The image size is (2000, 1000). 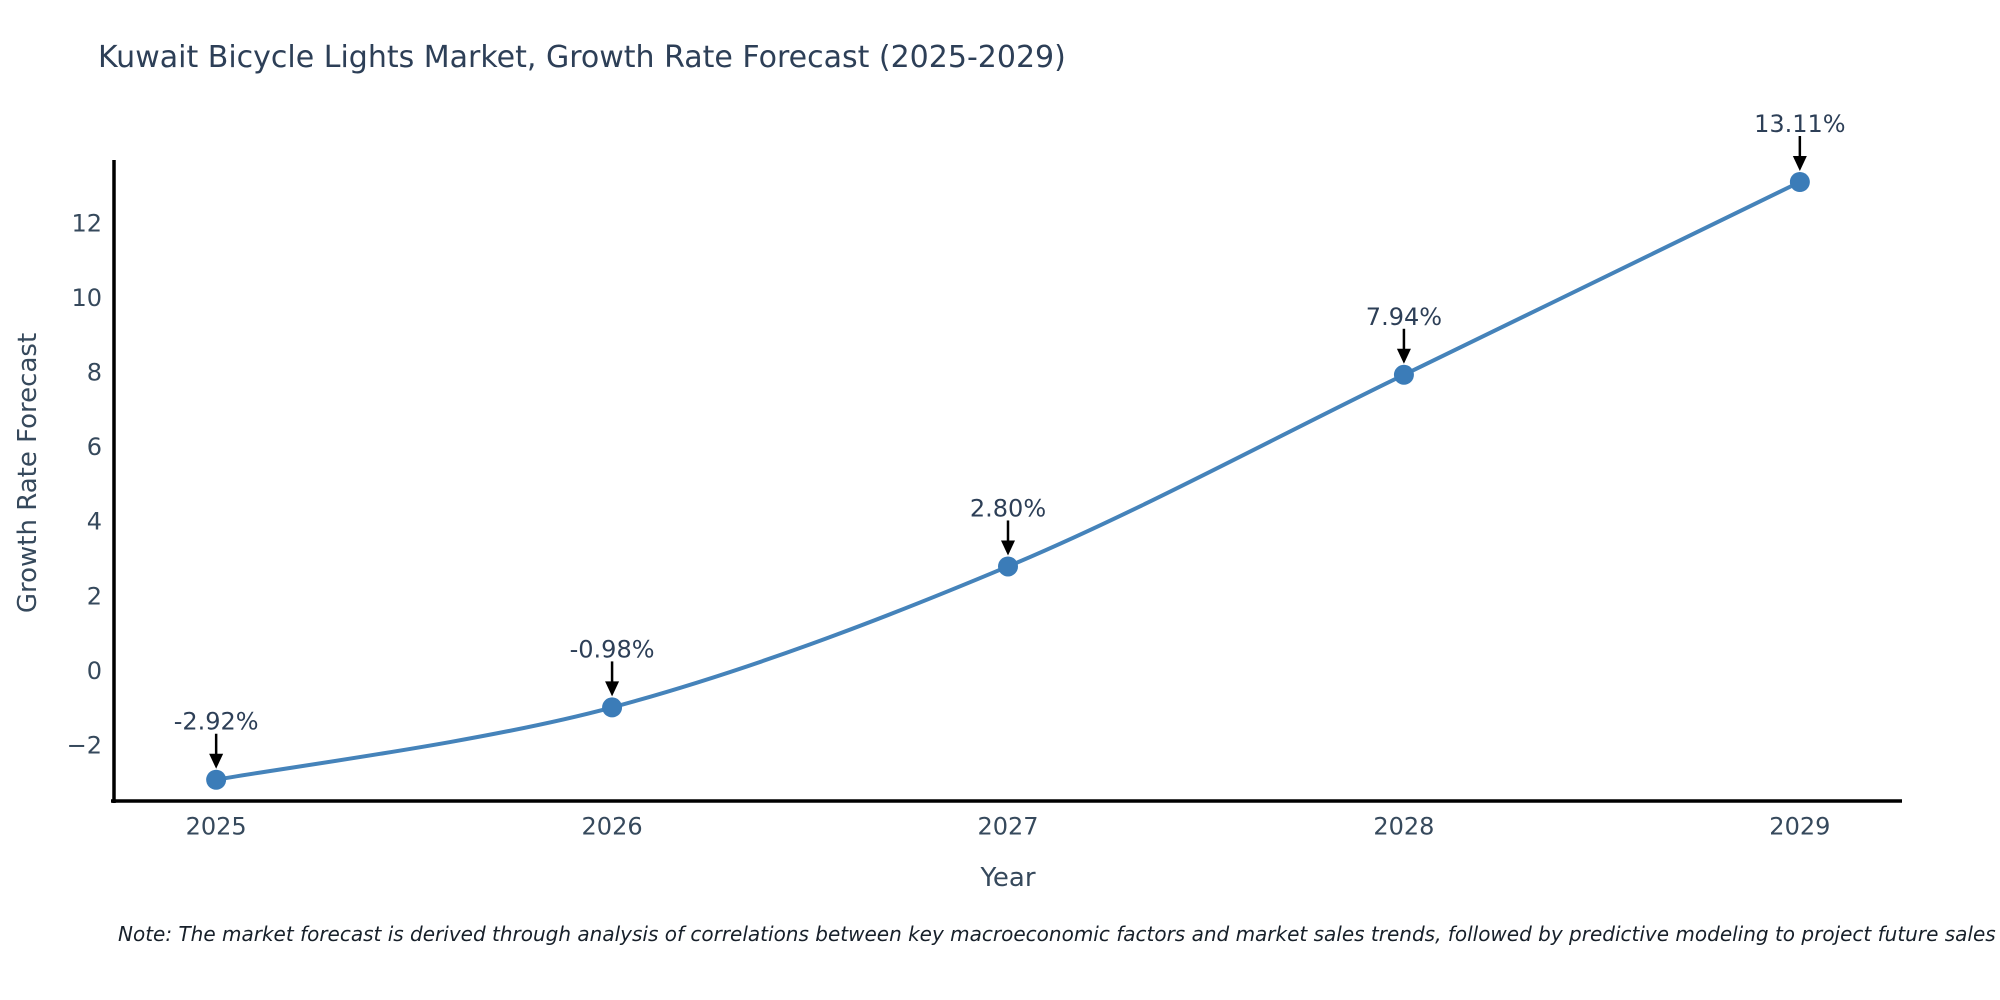 What do you see at coordinates (94, 373) in the screenshot?
I see `y-tick-label: 8` at bounding box center [94, 373].